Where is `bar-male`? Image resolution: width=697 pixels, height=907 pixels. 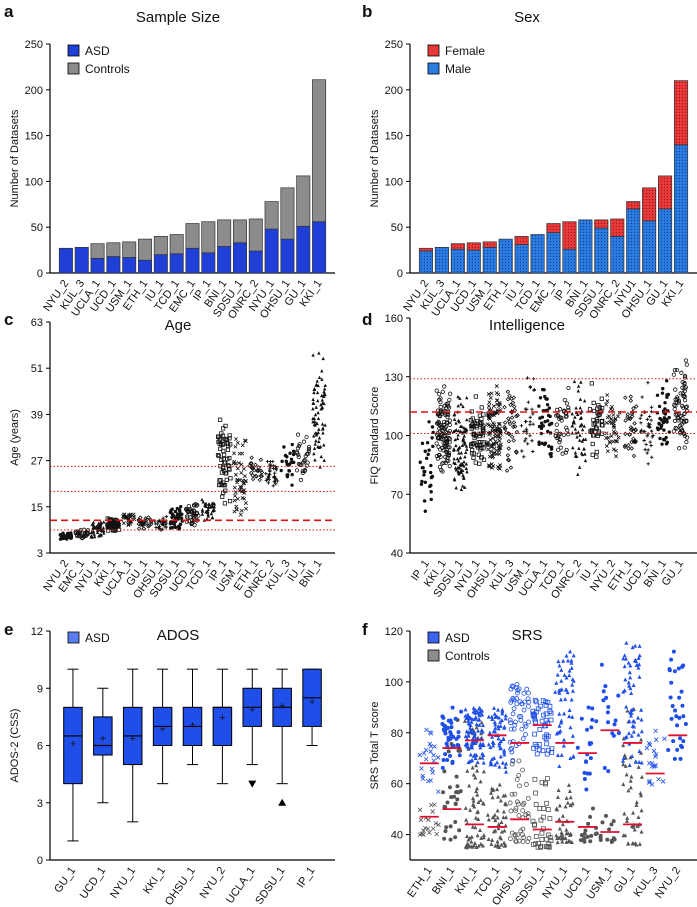
bar-male is located at coordinates (537, 254).